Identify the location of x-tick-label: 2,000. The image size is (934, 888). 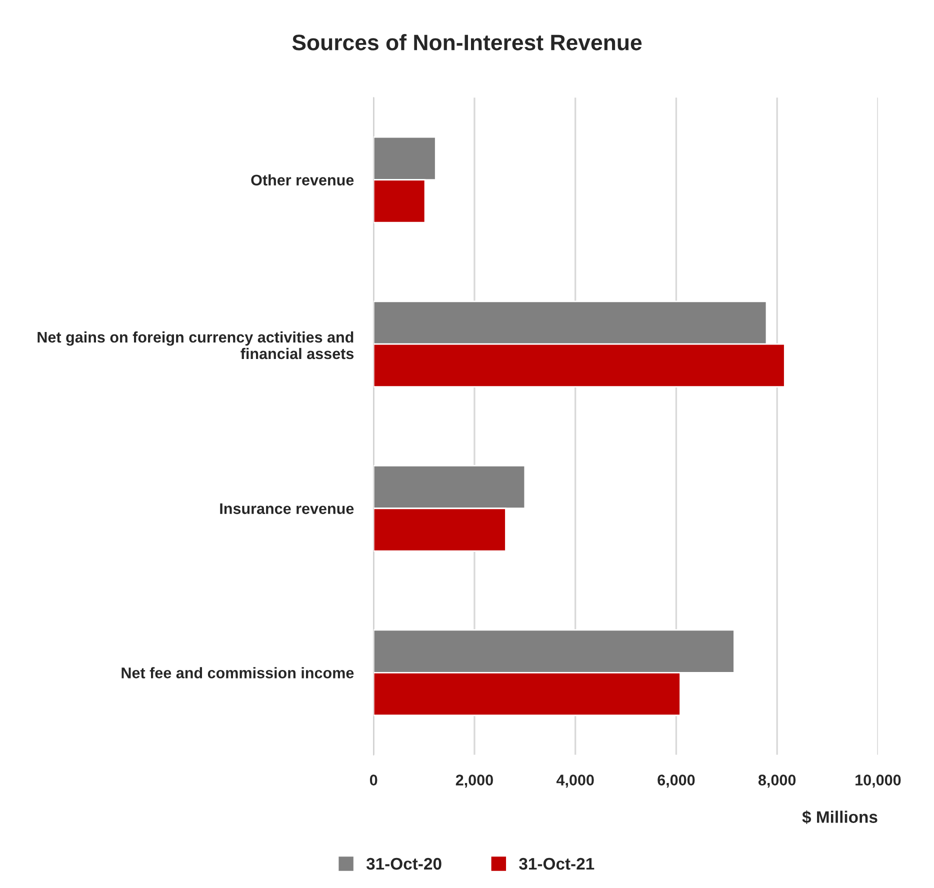
(474, 781).